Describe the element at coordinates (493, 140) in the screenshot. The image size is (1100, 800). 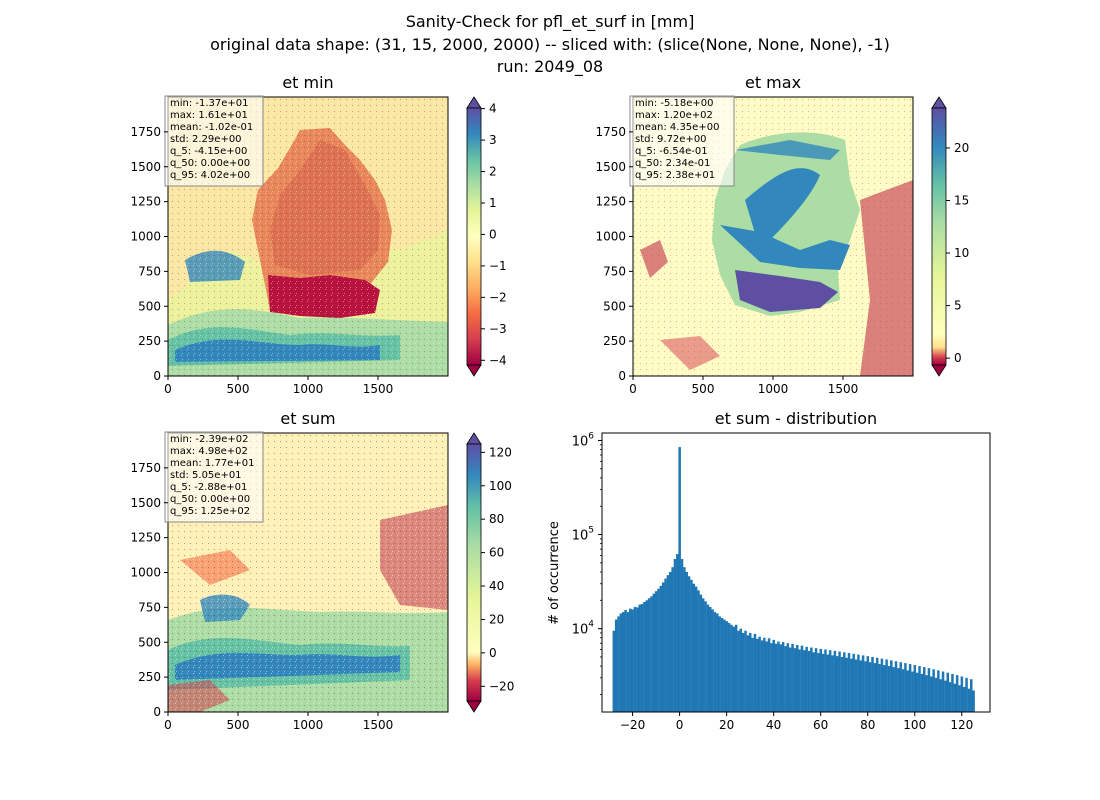
I see `colorbar-tick-label: 3` at that location.